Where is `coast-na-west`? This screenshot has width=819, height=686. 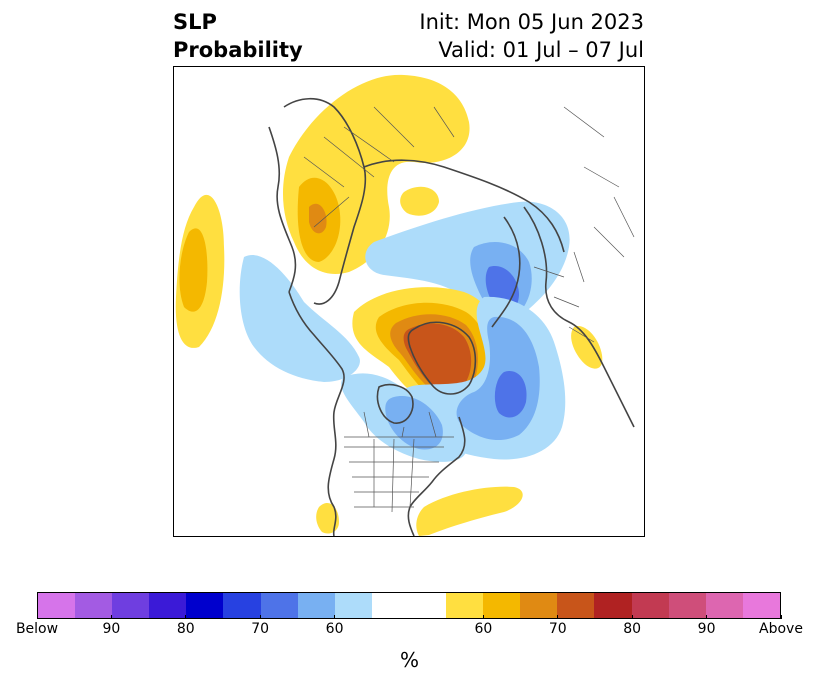
coast-na-west is located at coordinates (316, 413).